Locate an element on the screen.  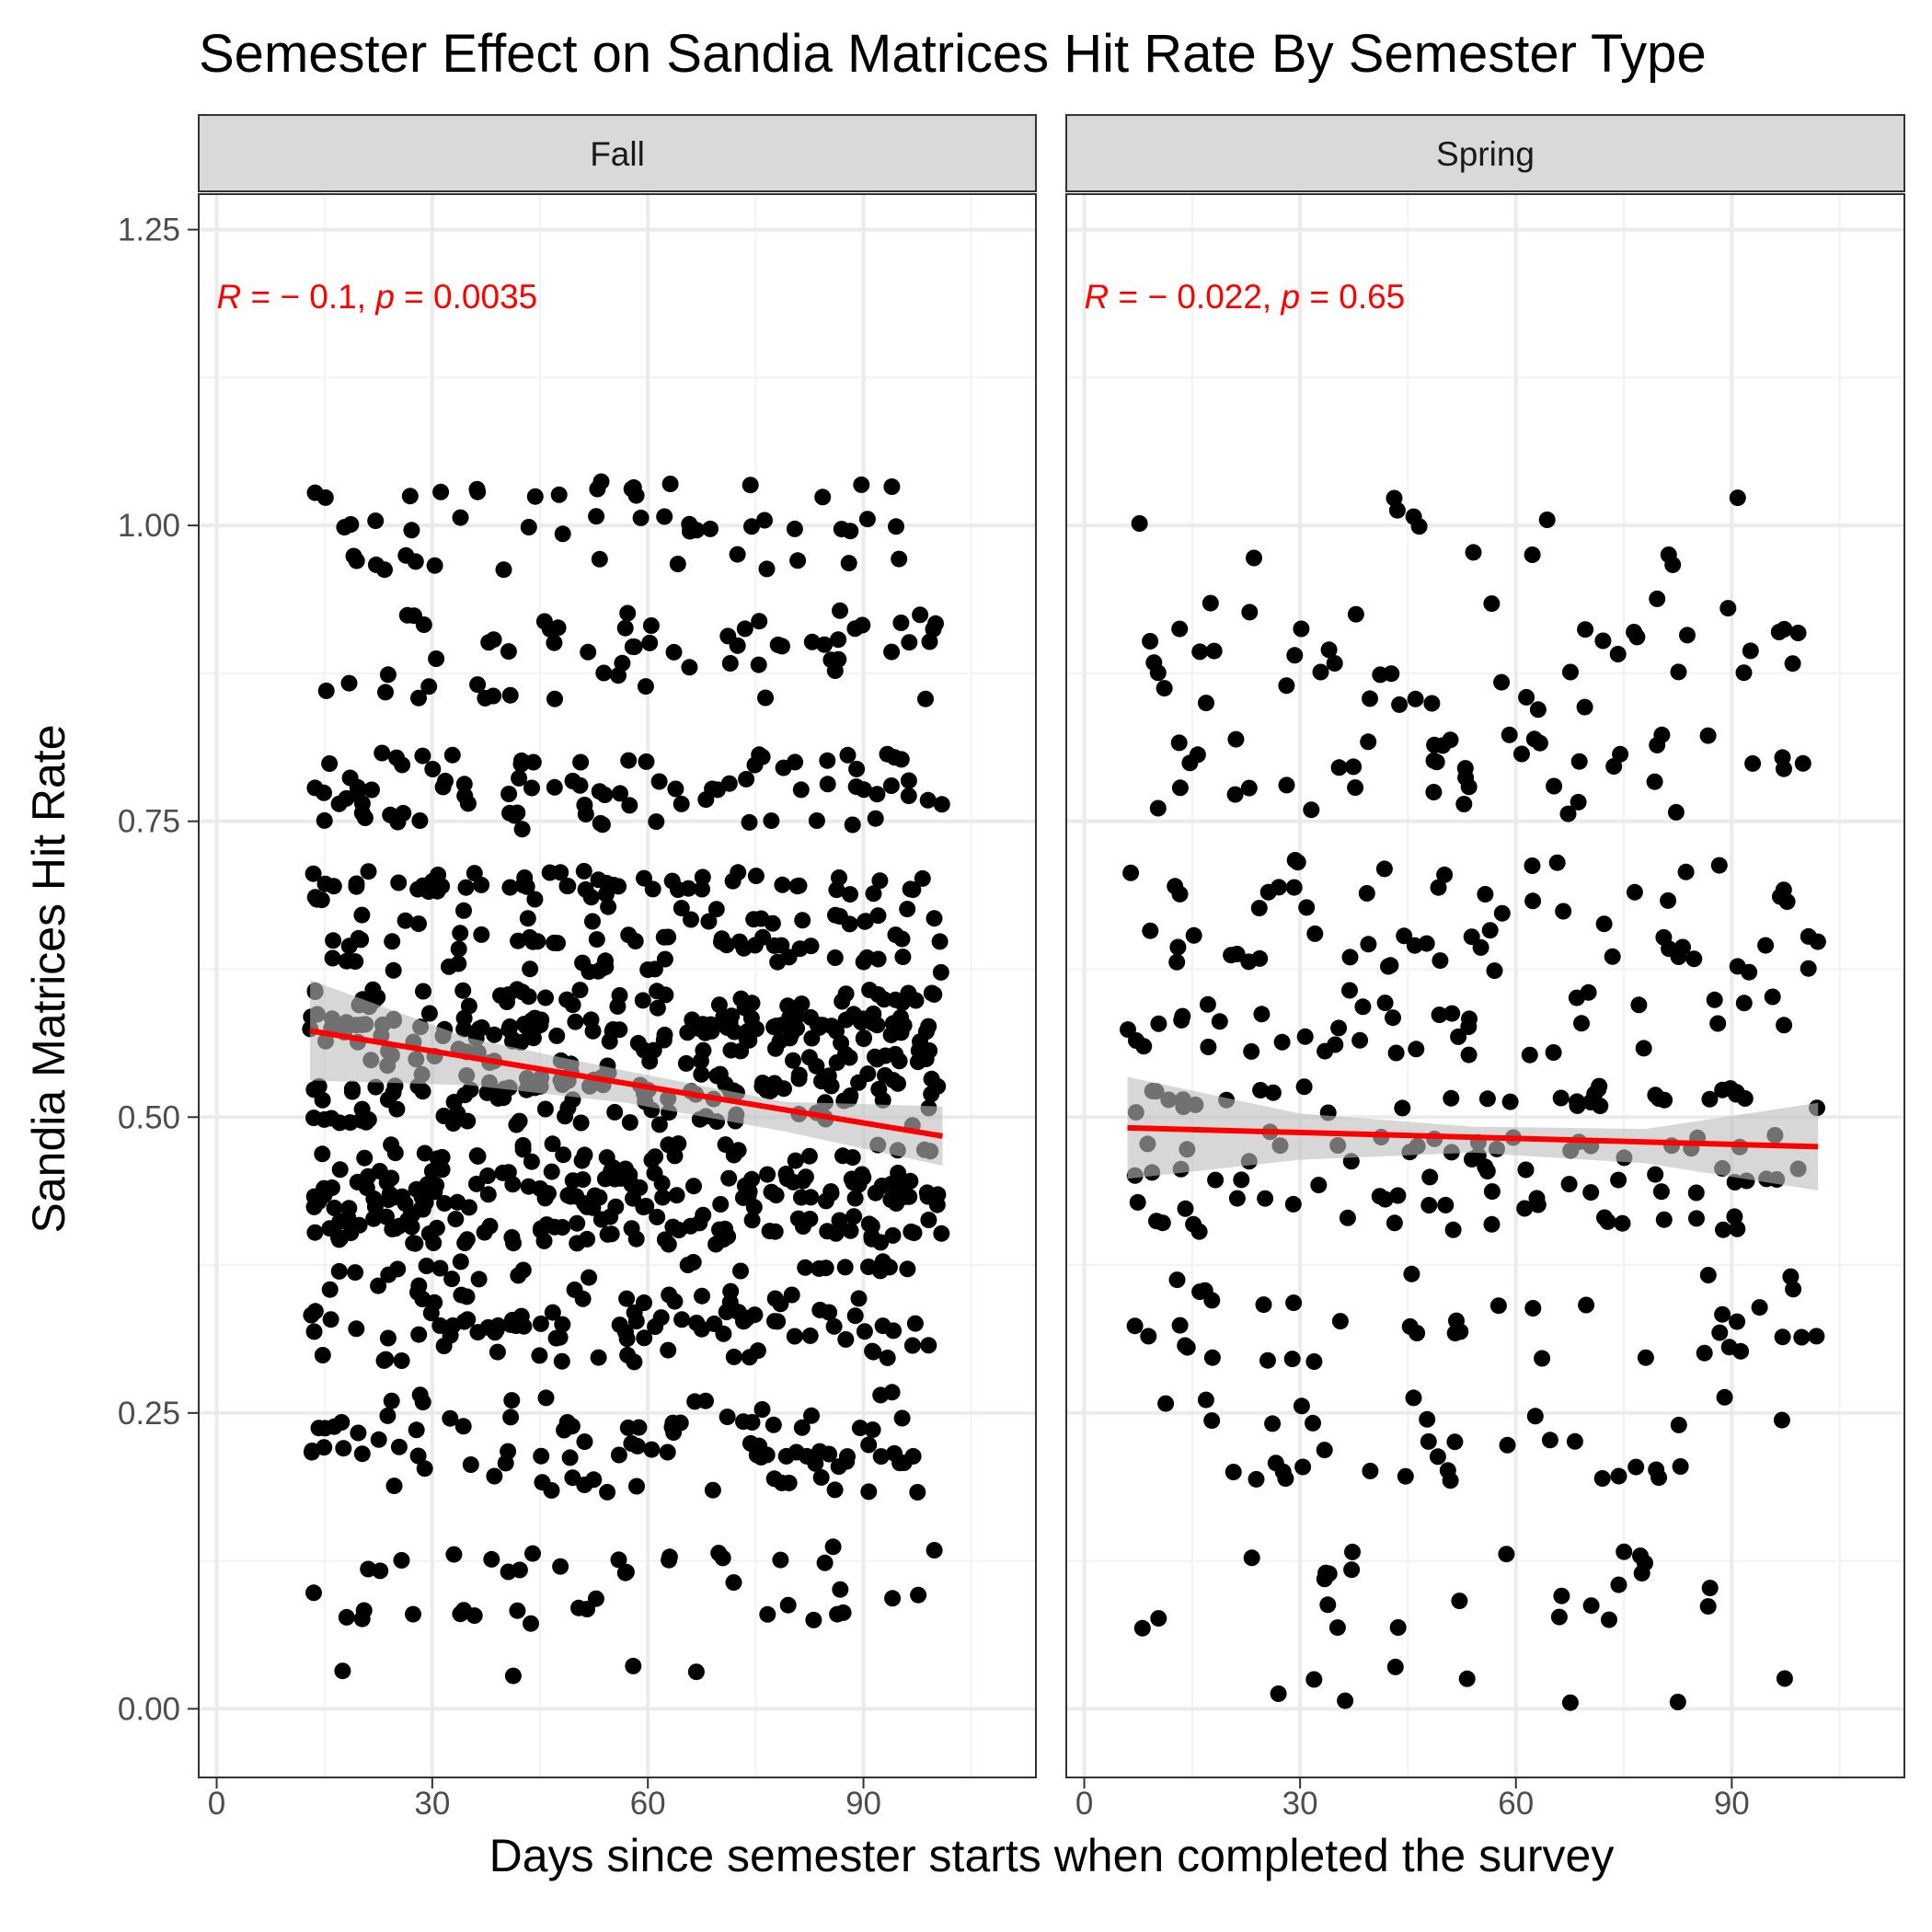
r-symbol: R is located at coordinates (229, 297).